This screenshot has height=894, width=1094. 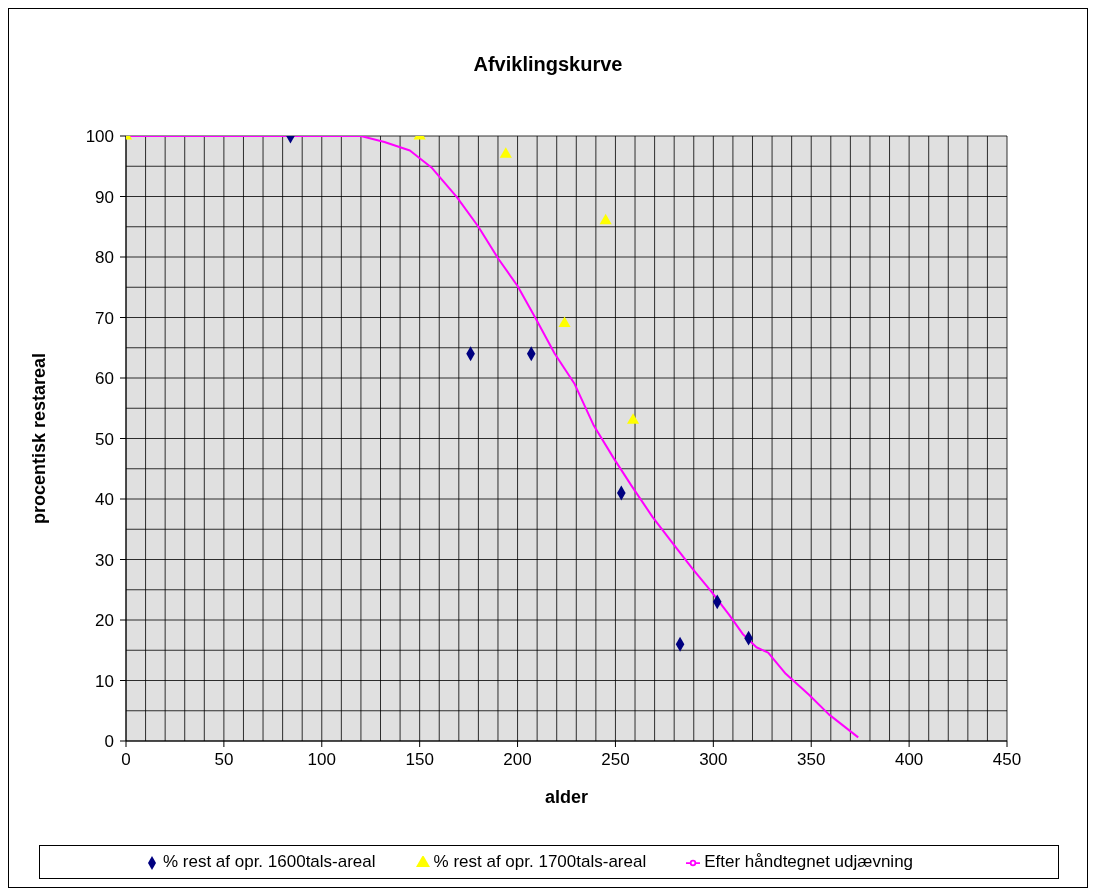 What do you see at coordinates (1007, 760) in the screenshot?
I see `x-tick-label: 450` at bounding box center [1007, 760].